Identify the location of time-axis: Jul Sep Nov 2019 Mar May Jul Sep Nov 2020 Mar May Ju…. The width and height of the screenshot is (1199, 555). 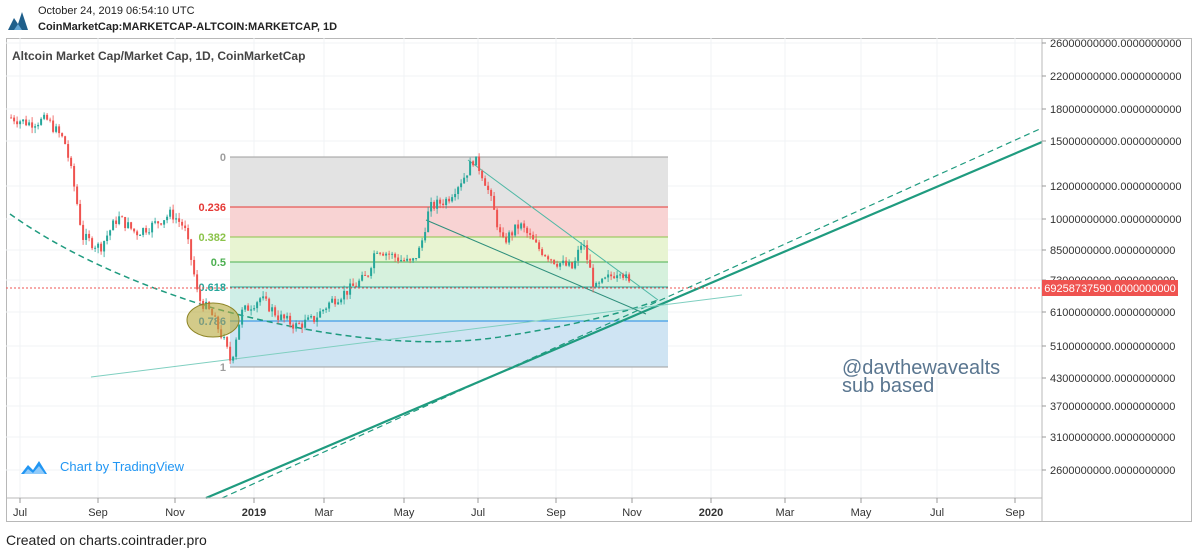
(519, 508).